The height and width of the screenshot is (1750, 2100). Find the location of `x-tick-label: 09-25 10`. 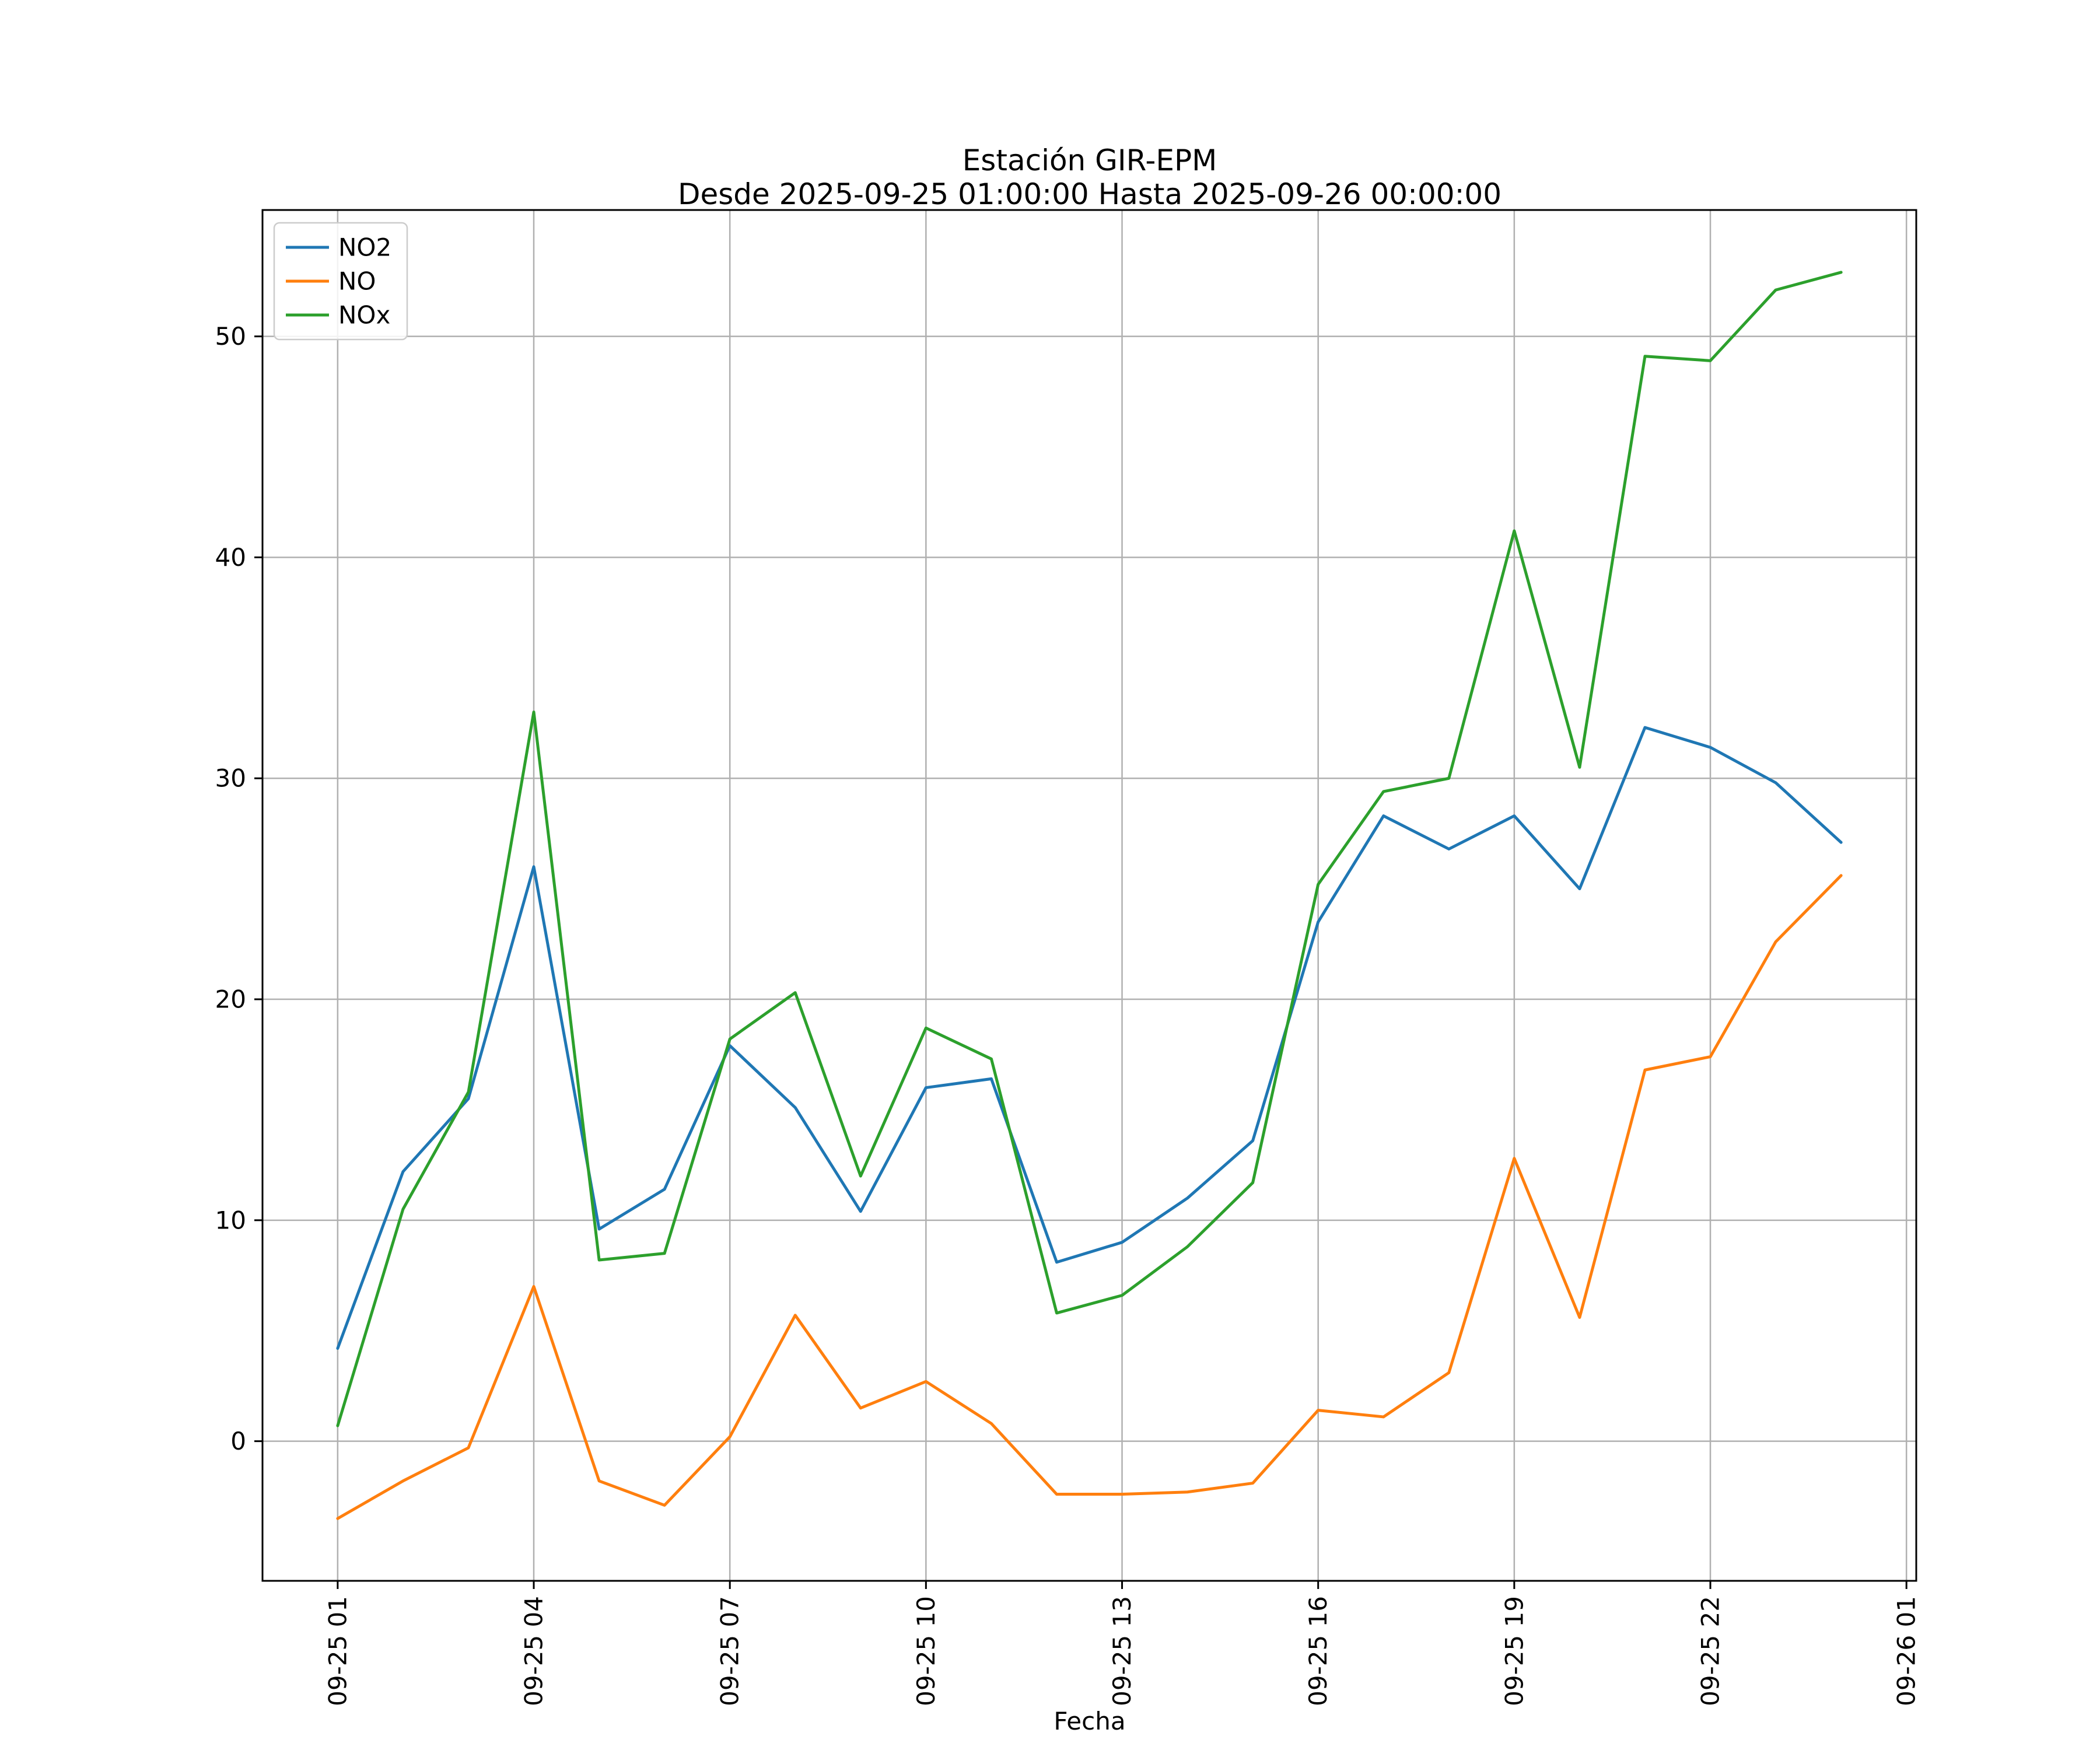

x-tick-label: 09-25 10 is located at coordinates (926, 1651).